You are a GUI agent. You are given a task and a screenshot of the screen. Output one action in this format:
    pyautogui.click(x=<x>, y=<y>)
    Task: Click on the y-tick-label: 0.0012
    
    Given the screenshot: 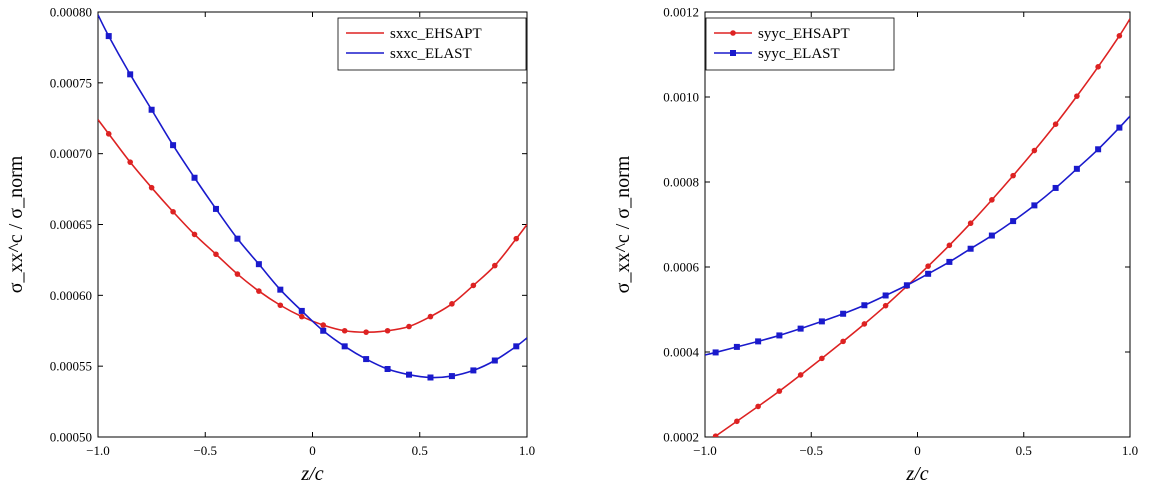 What is the action you would take?
    pyautogui.click(x=681, y=12)
    